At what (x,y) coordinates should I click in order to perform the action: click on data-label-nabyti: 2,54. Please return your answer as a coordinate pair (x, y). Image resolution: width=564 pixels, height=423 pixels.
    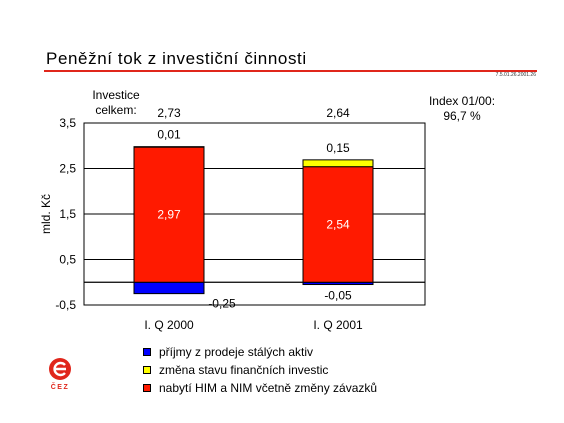
    Looking at the image, I should click on (338, 224).